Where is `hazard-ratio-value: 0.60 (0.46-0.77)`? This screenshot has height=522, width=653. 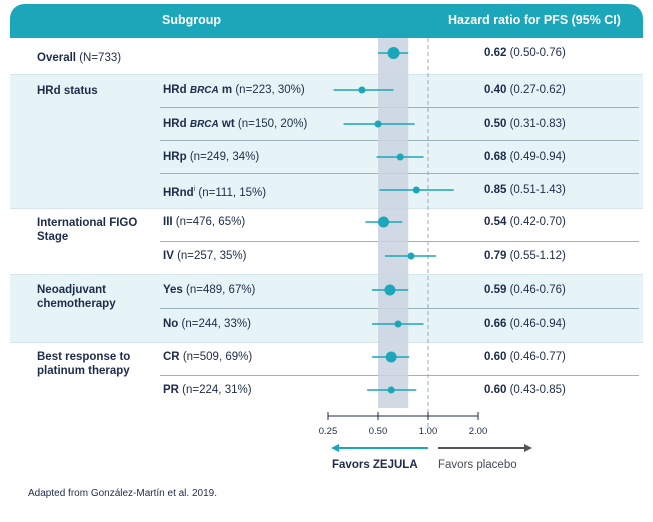 hazard-ratio-value: 0.60 (0.46-0.77) is located at coordinates (525, 357).